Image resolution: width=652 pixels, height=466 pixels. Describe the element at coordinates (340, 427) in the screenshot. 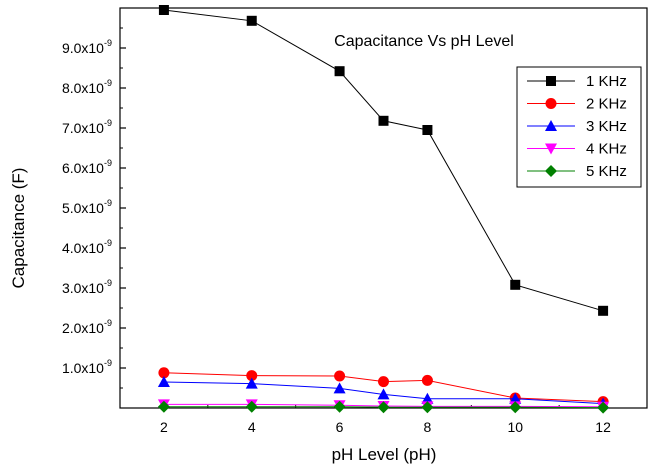

I see `x-tick-label: 6` at that location.